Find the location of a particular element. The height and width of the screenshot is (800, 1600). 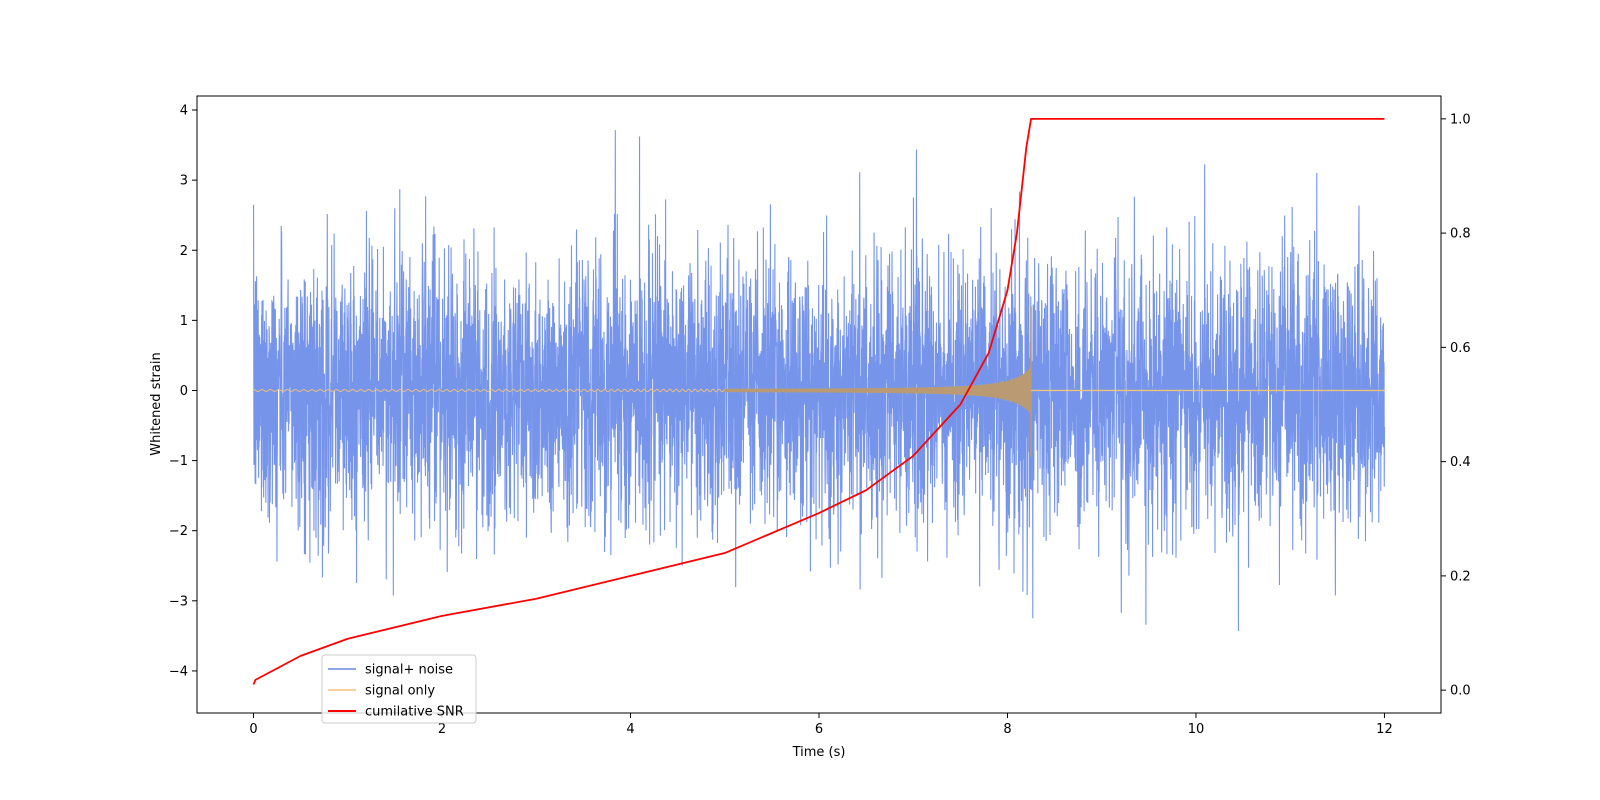

y-tick-label: −4 is located at coordinates (178, 671).